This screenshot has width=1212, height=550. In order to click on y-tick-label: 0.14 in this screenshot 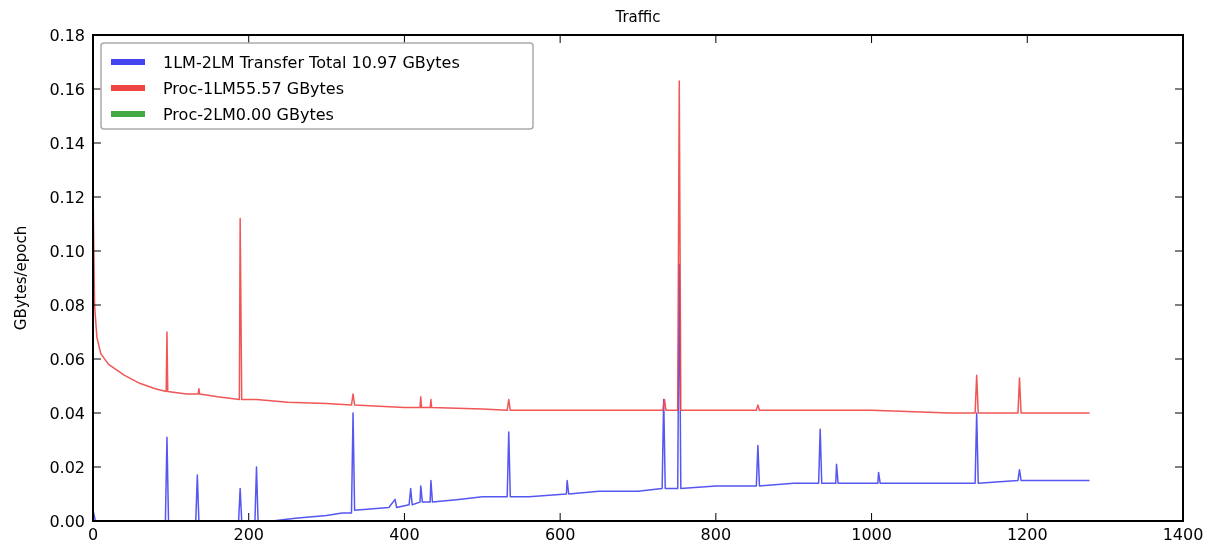, I will do `click(67, 143)`.